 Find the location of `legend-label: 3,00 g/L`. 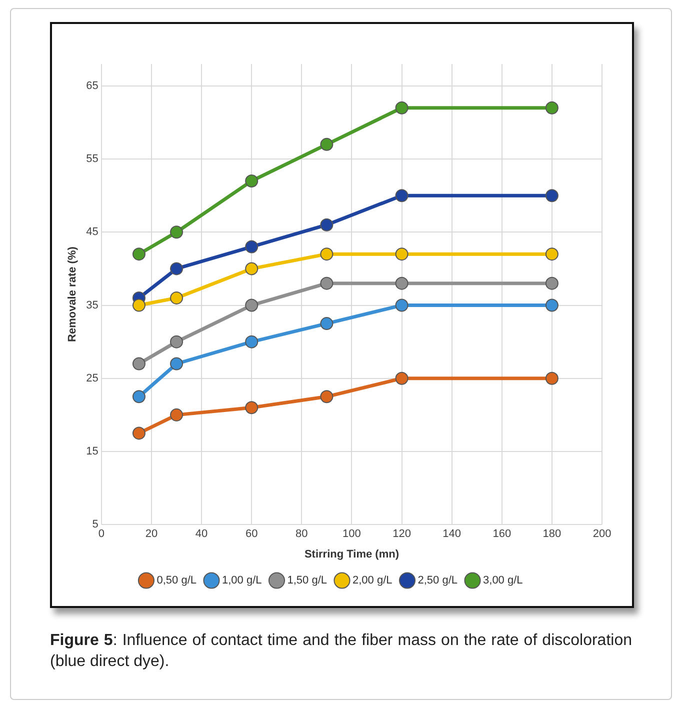

legend-label: 3,00 g/L is located at coordinates (503, 580).